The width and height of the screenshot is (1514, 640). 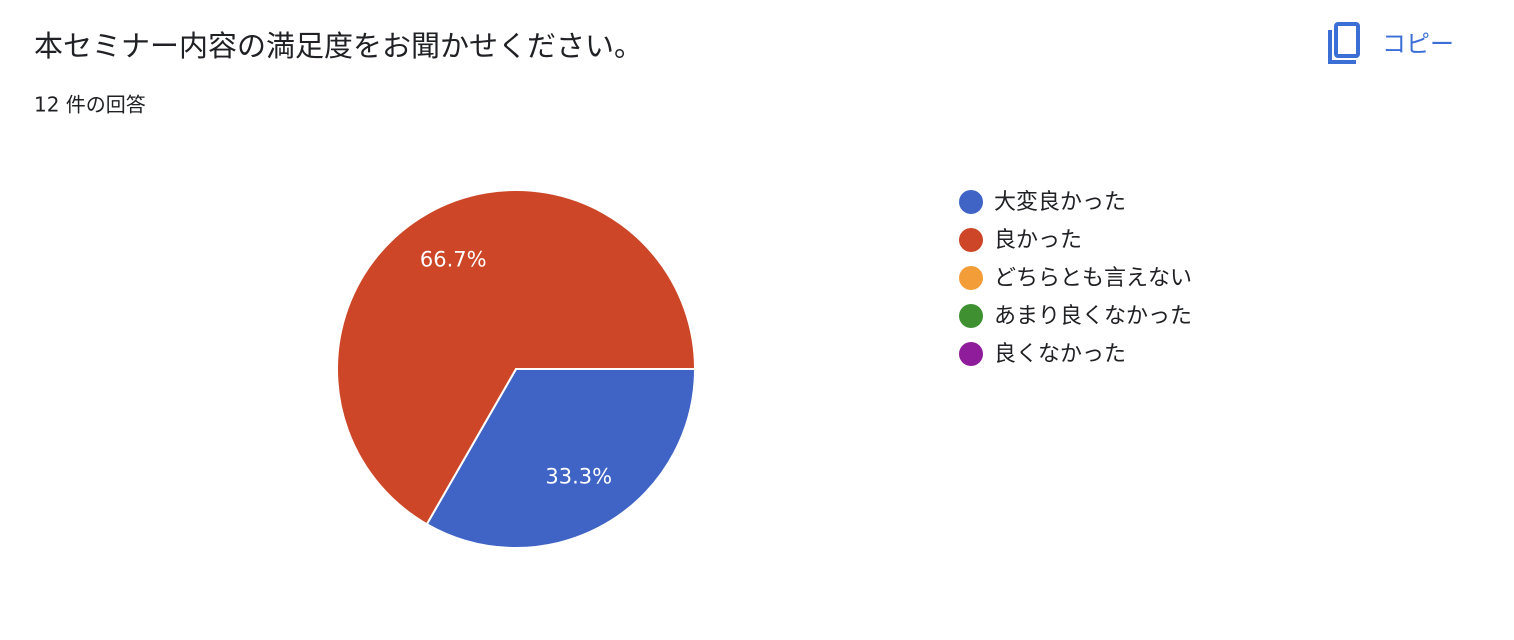 I want to click on legend-label: 良くなかった, so click(x=1060, y=354).